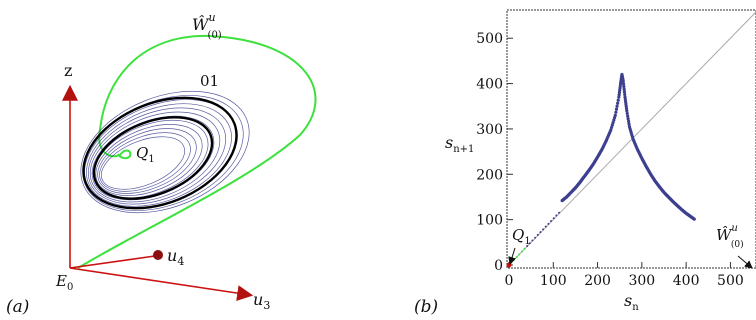 Image resolution: width=756 pixels, height=320 pixels. Describe the element at coordinates (624, 275) in the screenshot. I see `x-ticks: 0 100 200 300 400 500` at that location.